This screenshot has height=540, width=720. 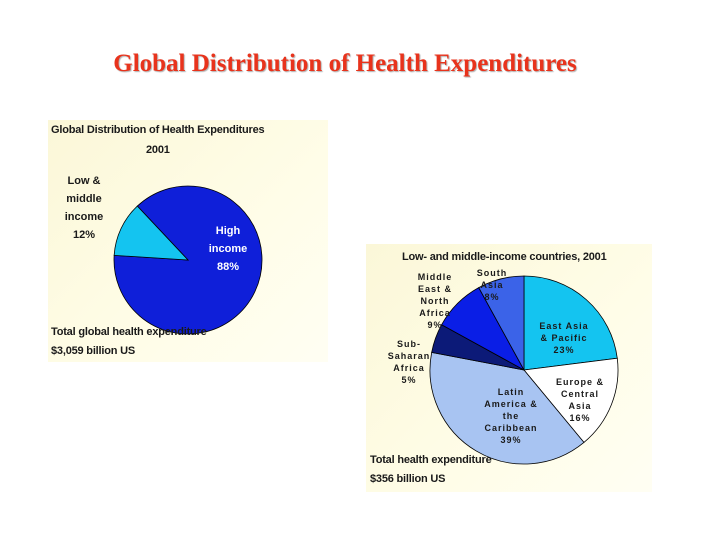 I want to click on slice-label-east-asia-pacific: East Asia & Pacific 23%, so click(x=564, y=338).